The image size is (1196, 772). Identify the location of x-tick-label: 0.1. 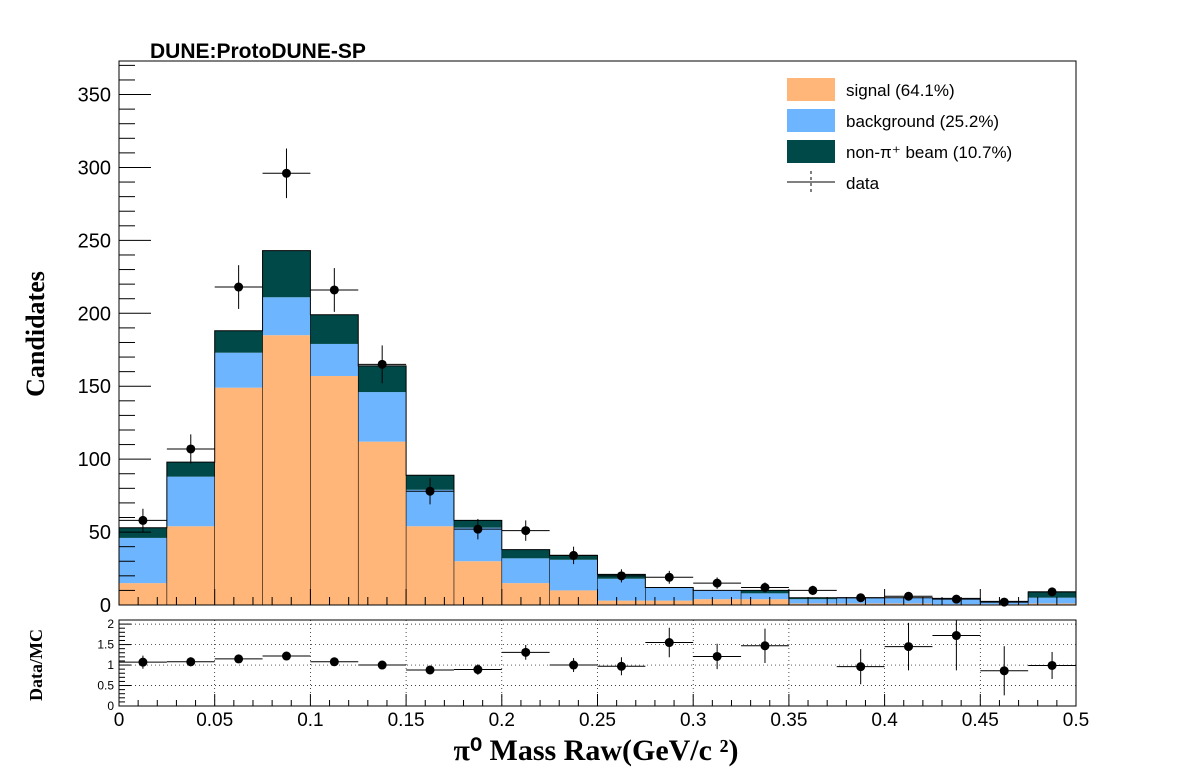
(310, 720).